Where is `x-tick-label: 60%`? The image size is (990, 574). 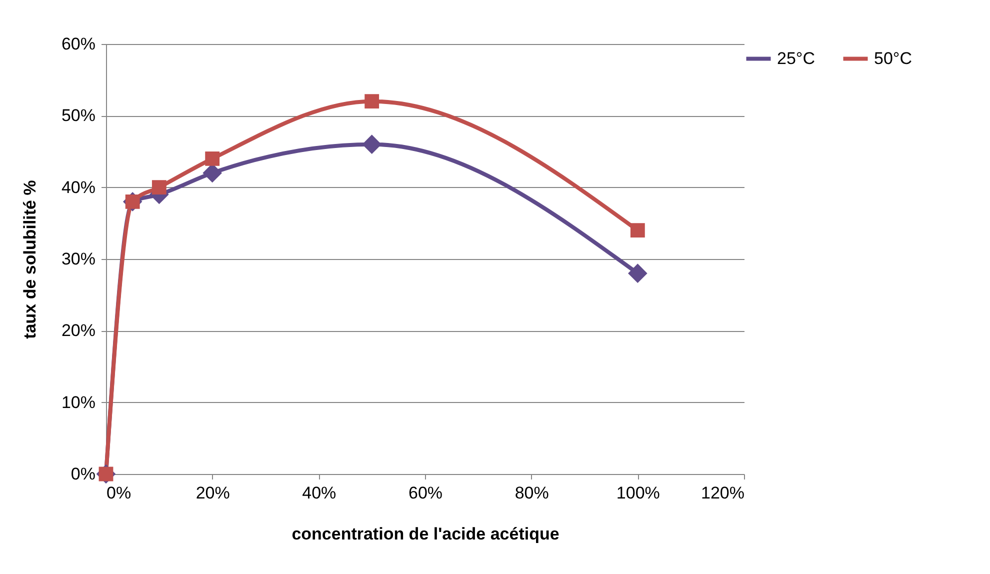 x-tick-label: 60% is located at coordinates (425, 493).